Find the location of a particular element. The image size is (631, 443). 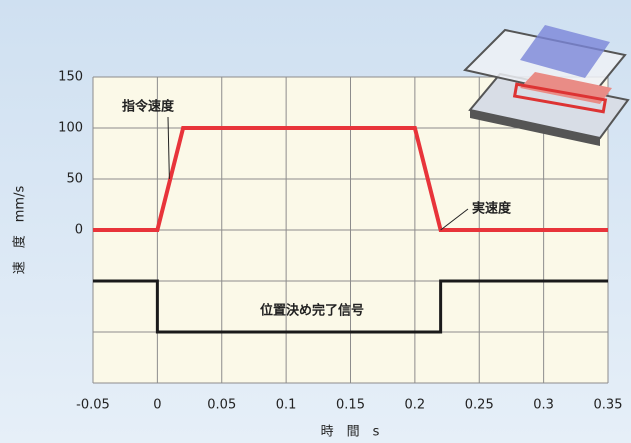

x-tick-label: 0.1 is located at coordinates (286, 405).